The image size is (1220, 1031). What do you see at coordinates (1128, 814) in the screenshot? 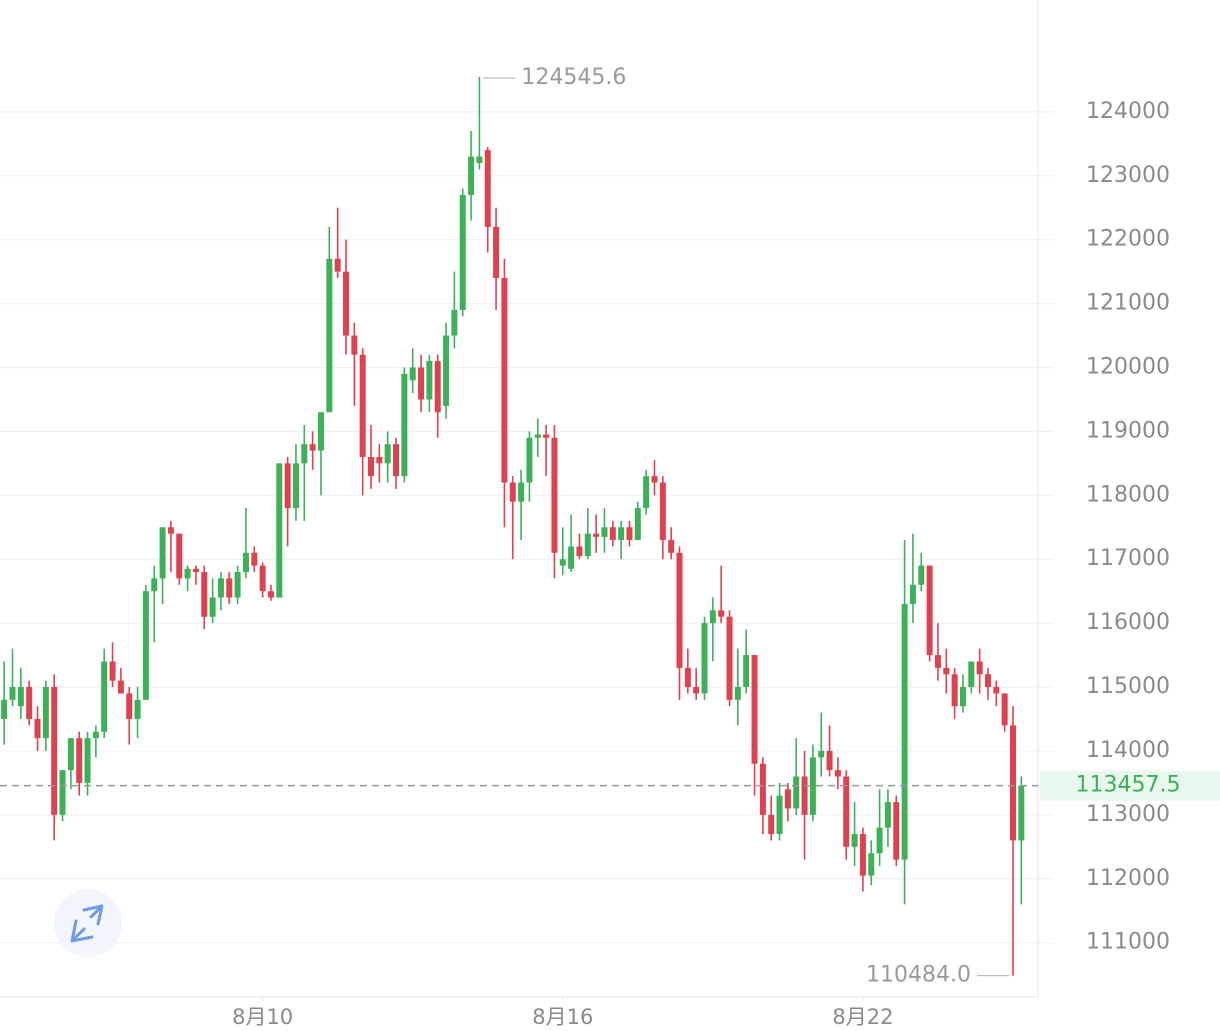
I see `y-tick-label: 113000` at bounding box center [1128, 814].